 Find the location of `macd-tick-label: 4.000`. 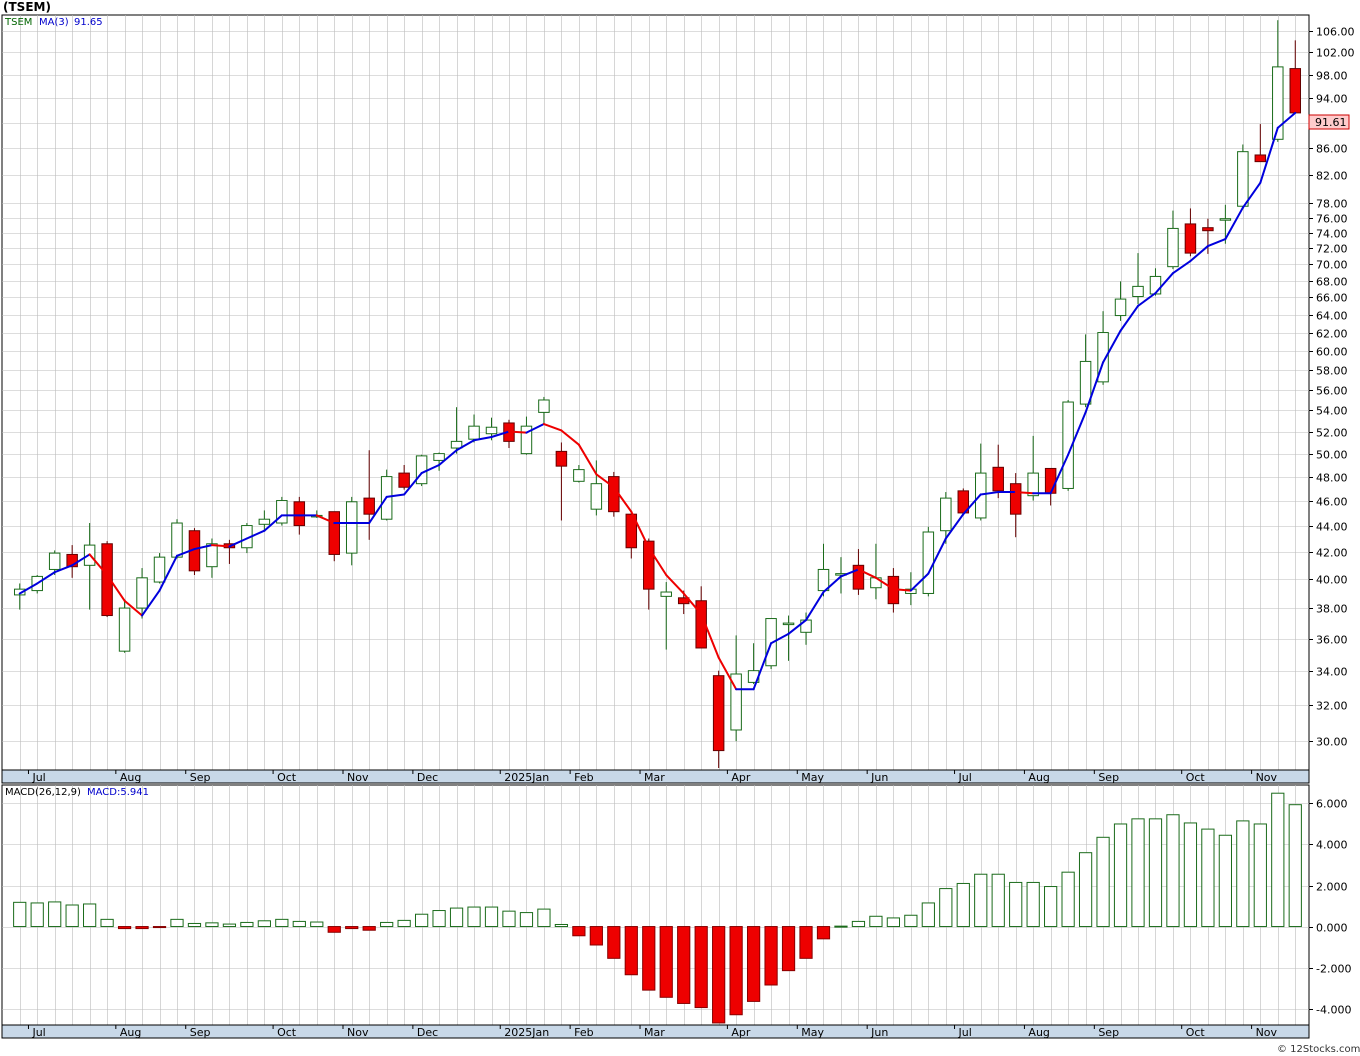

macd-tick-label: 4.000 is located at coordinates (1332, 845).